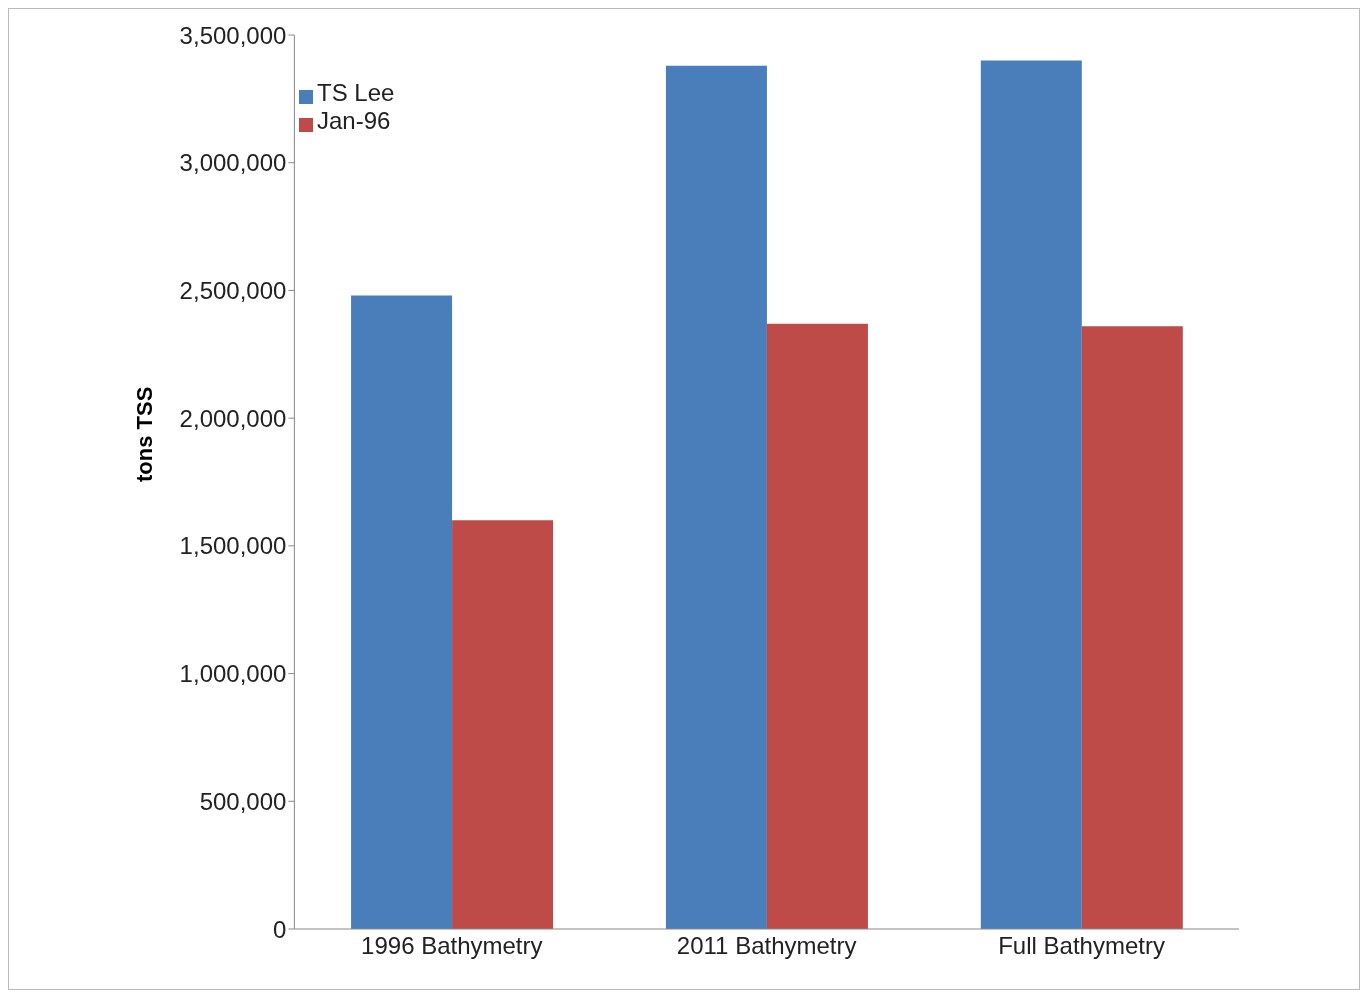 The width and height of the screenshot is (1369, 997). Describe the element at coordinates (233, 35) in the screenshot. I see `y-tick-label: 3,500,000` at that location.